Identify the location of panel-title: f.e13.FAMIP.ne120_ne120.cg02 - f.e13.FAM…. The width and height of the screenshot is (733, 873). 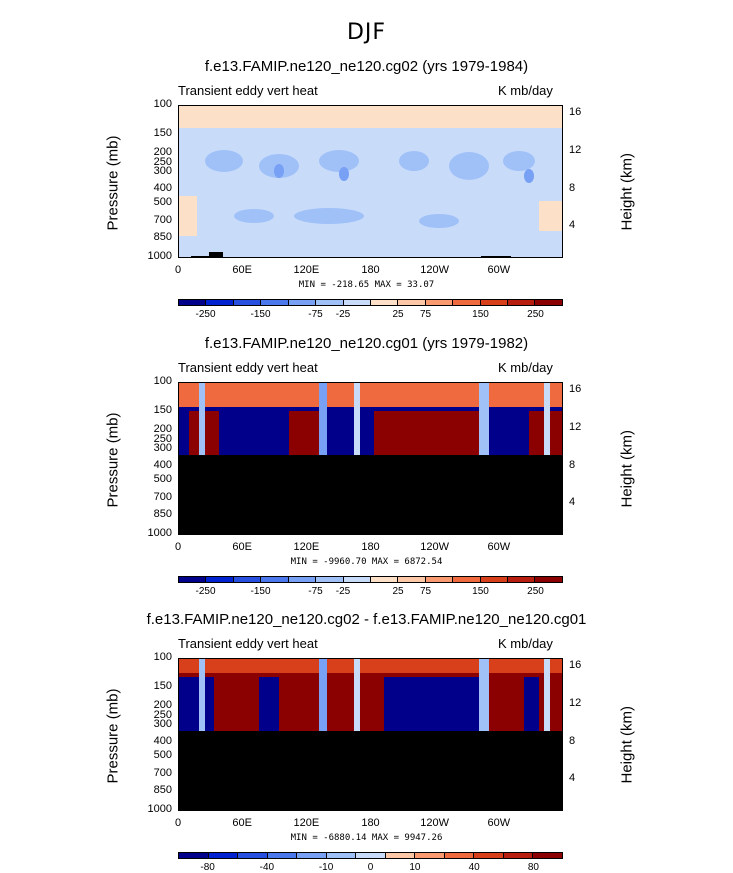
(366, 619).